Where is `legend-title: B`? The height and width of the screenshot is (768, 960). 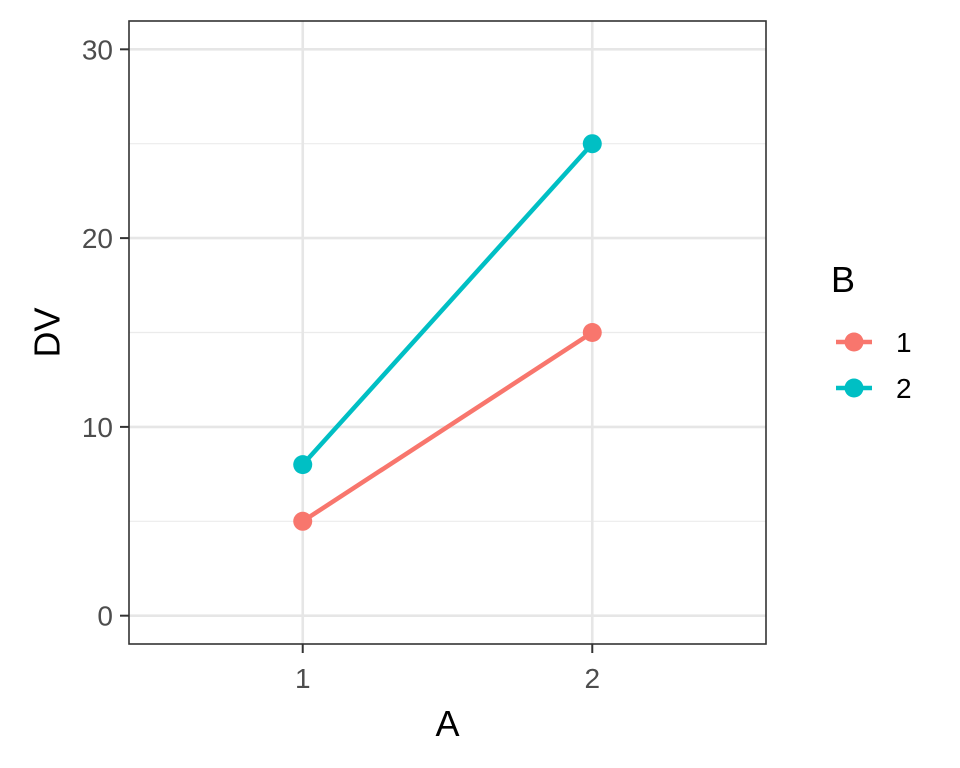
legend-title: B is located at coordinates (843, 279).